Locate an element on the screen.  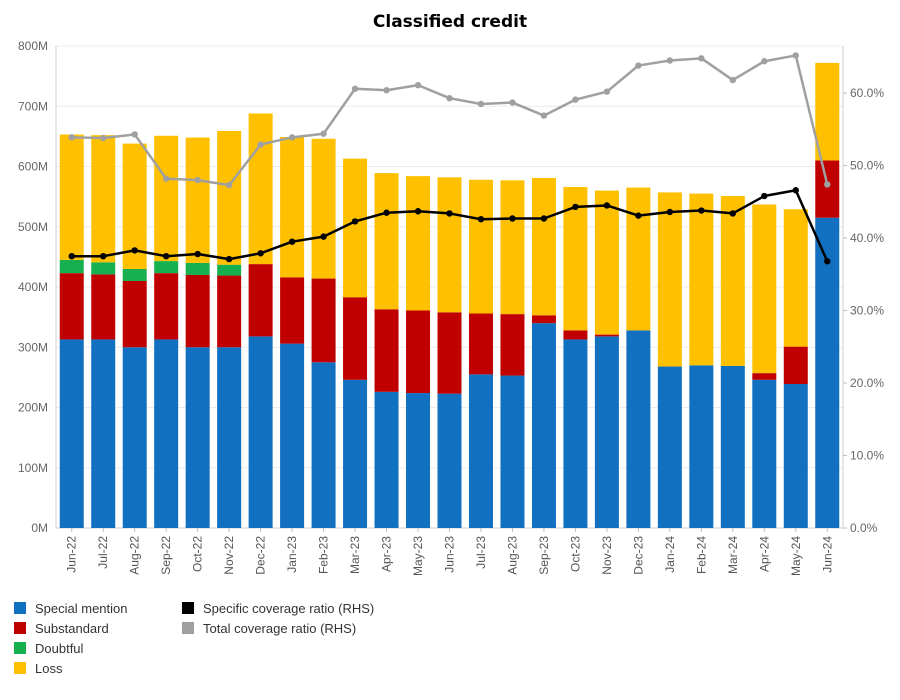
x-tick-label: Apr-24 is located at coordinates (764, 554).